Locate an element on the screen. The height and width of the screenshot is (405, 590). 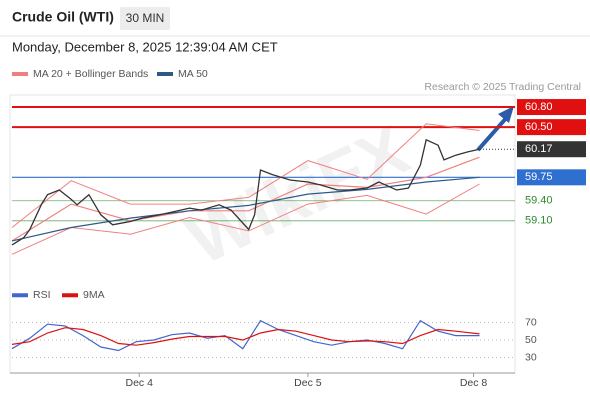
band-lower is located at coordinates (245, 219).